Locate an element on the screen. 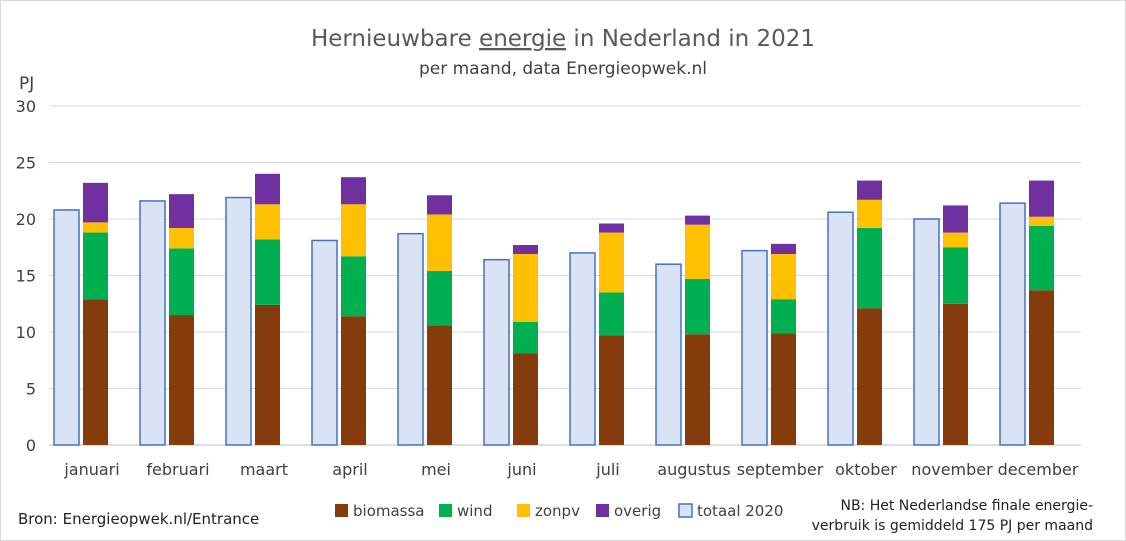 The height and width of the screenshot is (541, 1126). x-tick-label-augustus: augustus is located at coordinates (693, 469).